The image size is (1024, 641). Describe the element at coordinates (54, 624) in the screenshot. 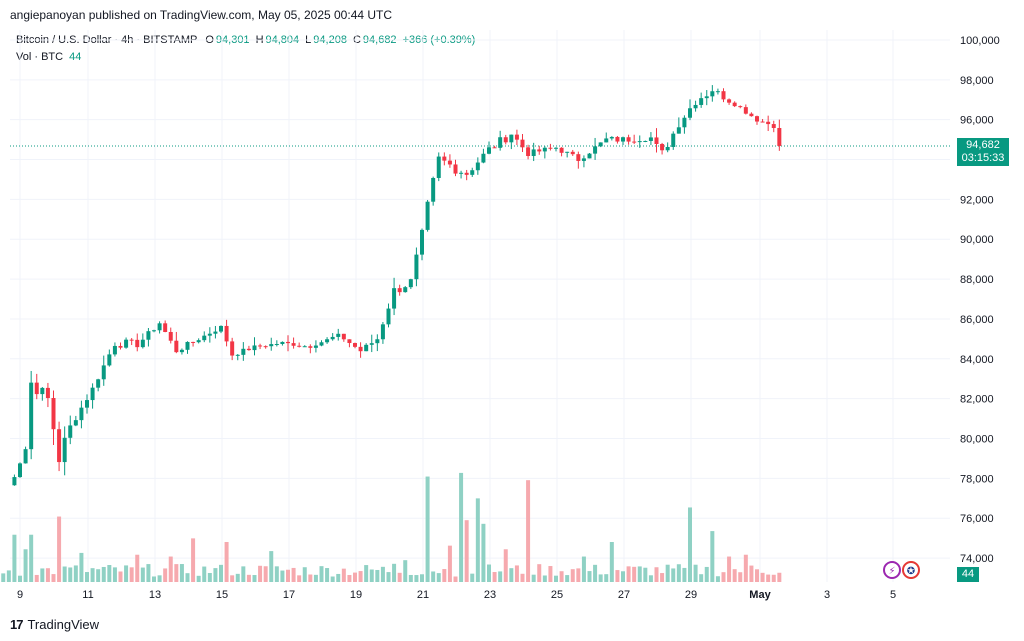

I see `tradingview-logo: 17 TradingView` at that location.